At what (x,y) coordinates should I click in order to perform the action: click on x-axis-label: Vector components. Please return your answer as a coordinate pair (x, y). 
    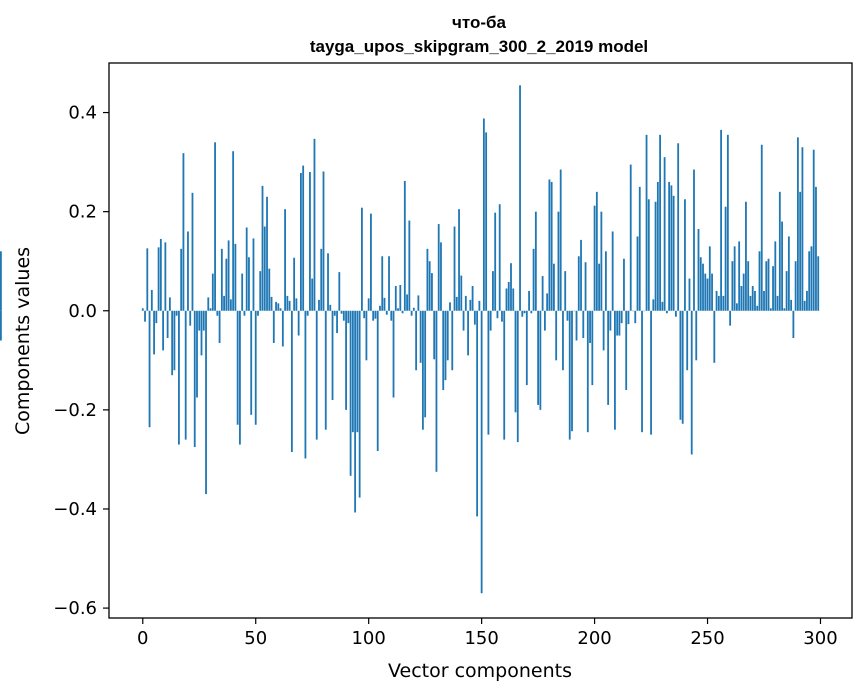
    Looking at the image, I should click on (480, 671).